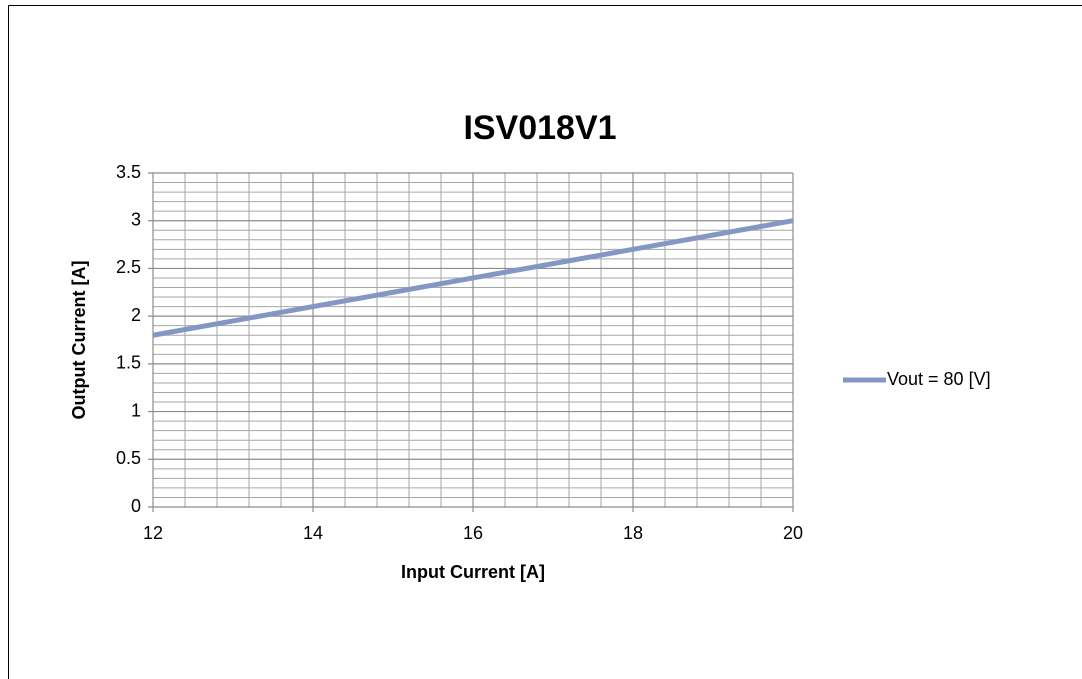  What do you see at coordinates (136, 410) in the screenshot?
I see `y-tick-label: 1` at bounding box center [136, 410].